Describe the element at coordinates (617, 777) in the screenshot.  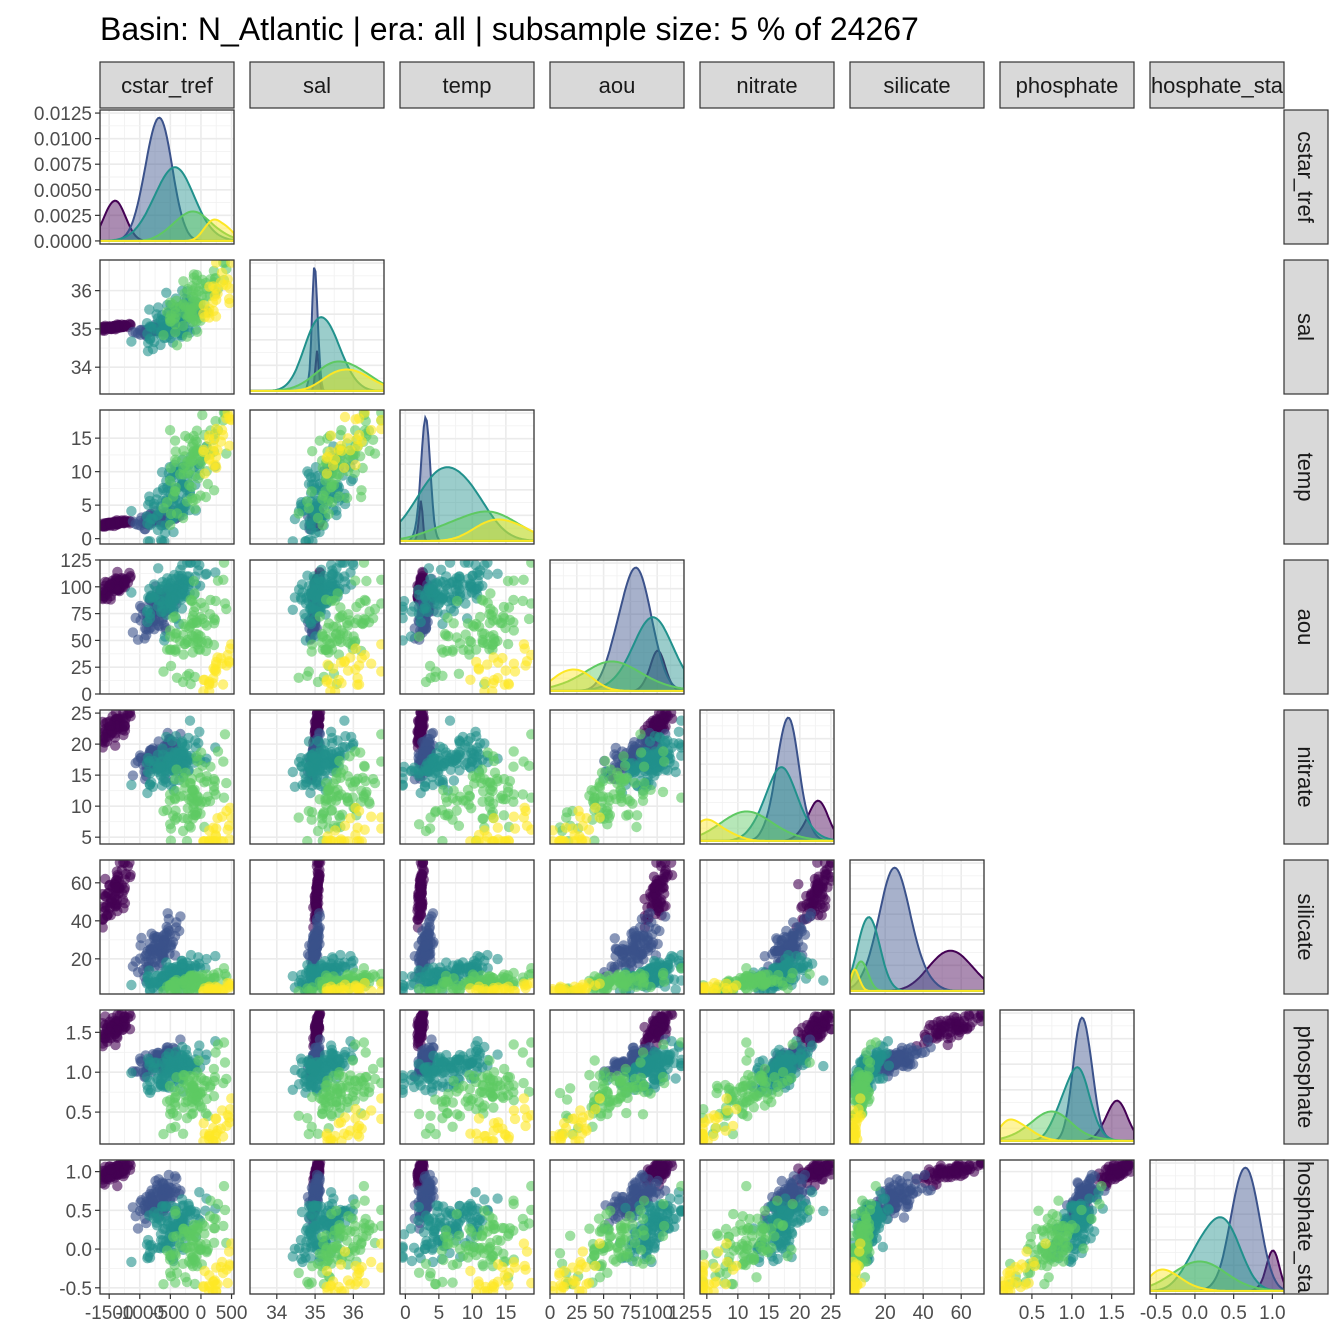
I see `panel-nitrate-vs-aou` at that location.